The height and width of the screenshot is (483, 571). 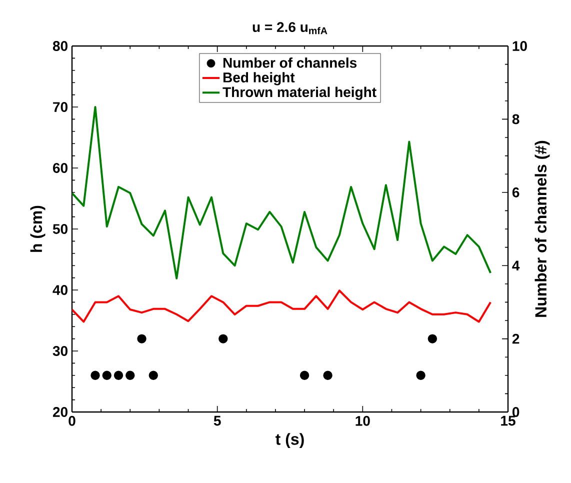 I want to click on legend-label: Thrown material height, so click(x=299, y=93).